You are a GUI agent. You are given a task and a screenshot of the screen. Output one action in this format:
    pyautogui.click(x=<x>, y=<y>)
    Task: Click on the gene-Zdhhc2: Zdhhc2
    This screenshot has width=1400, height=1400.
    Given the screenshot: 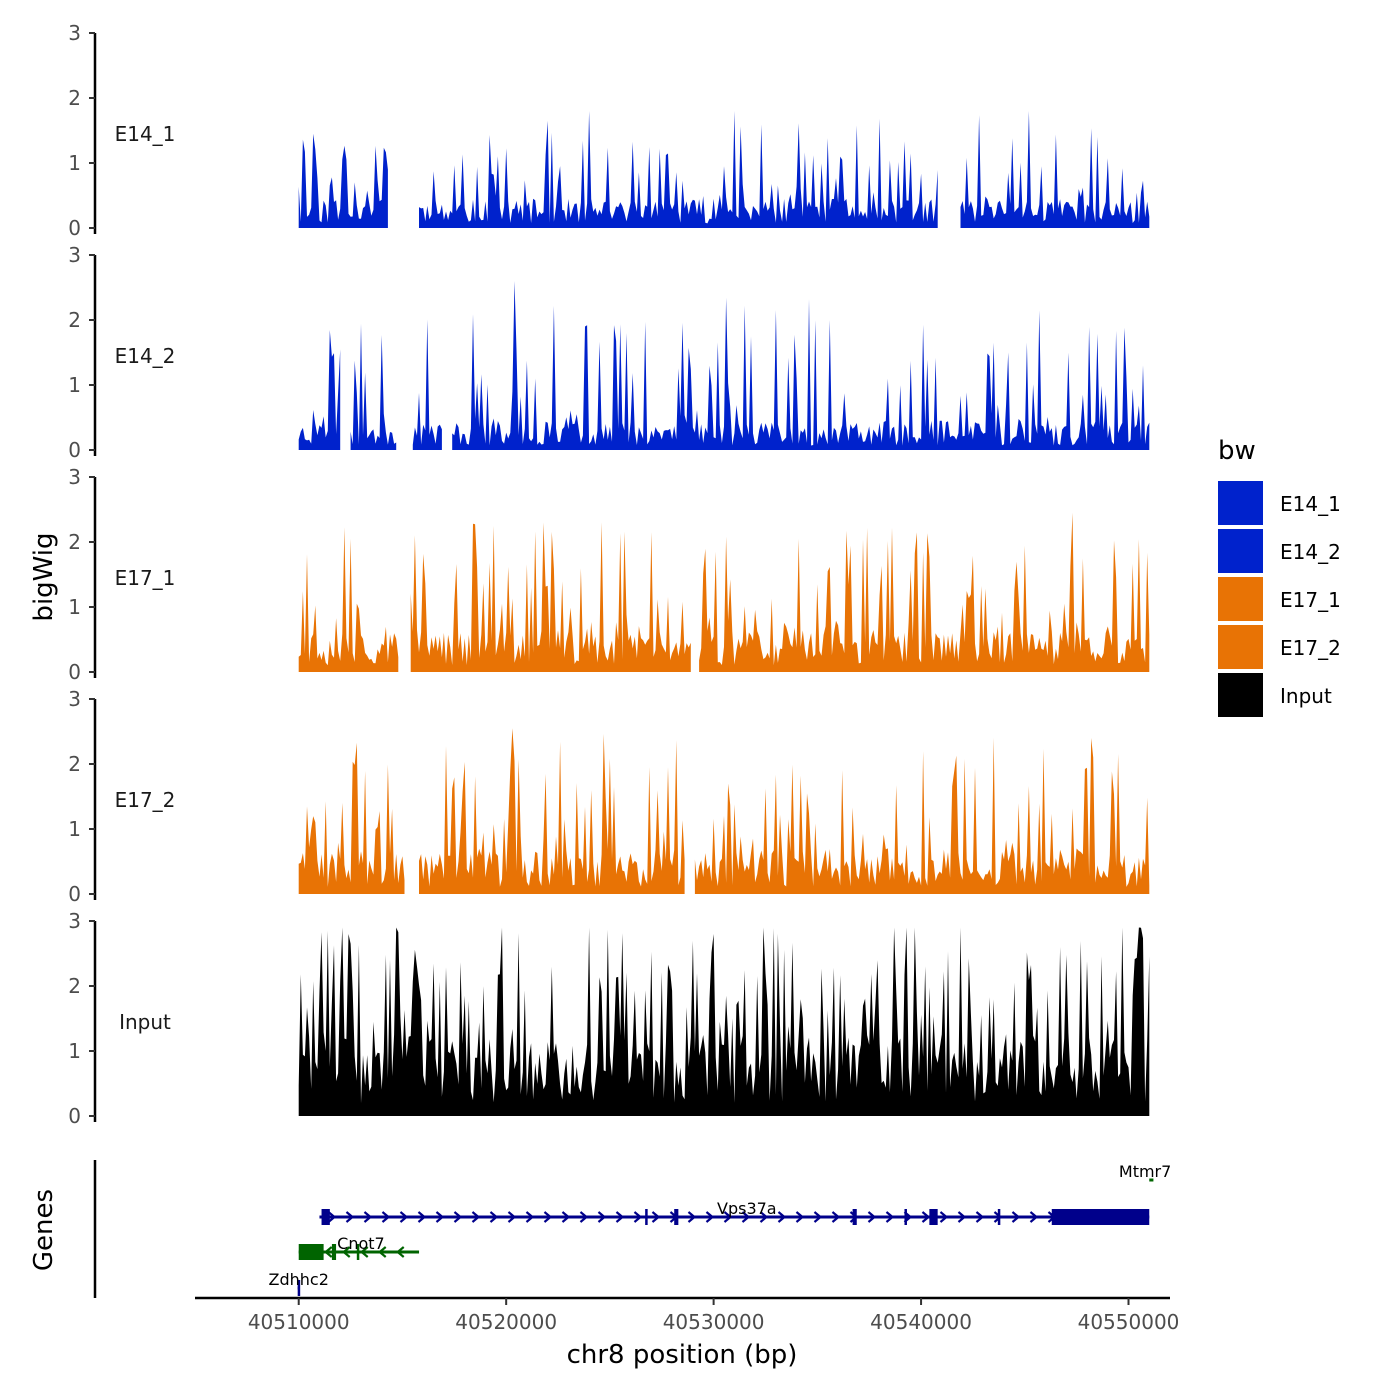 What is the action you would take?
    pyautogui.click(x=299, y=1283)
    